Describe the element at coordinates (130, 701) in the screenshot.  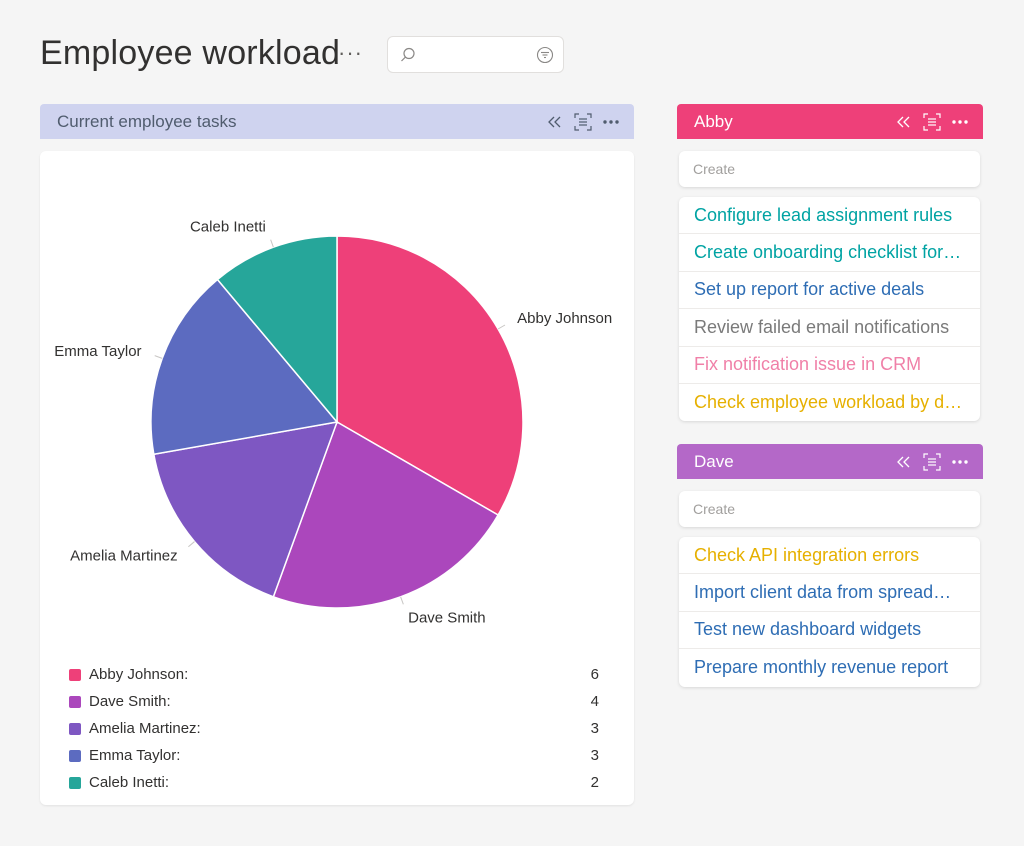
I see `legend-label: Dave Smith:` at that location.